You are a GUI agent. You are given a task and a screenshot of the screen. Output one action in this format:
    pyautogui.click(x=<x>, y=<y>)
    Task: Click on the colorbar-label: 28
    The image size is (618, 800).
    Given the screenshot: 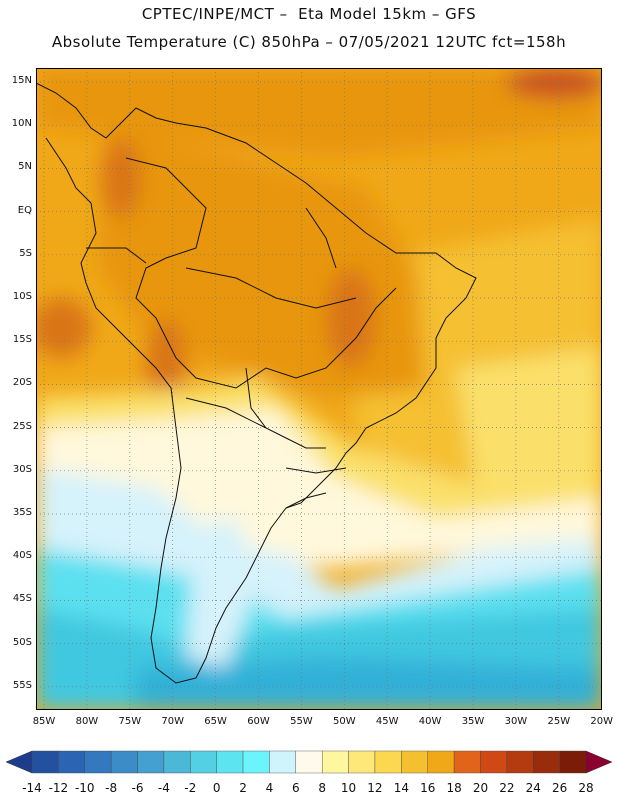 What is the action you would take?
    pyautogui.click(x=586, y=788)
    